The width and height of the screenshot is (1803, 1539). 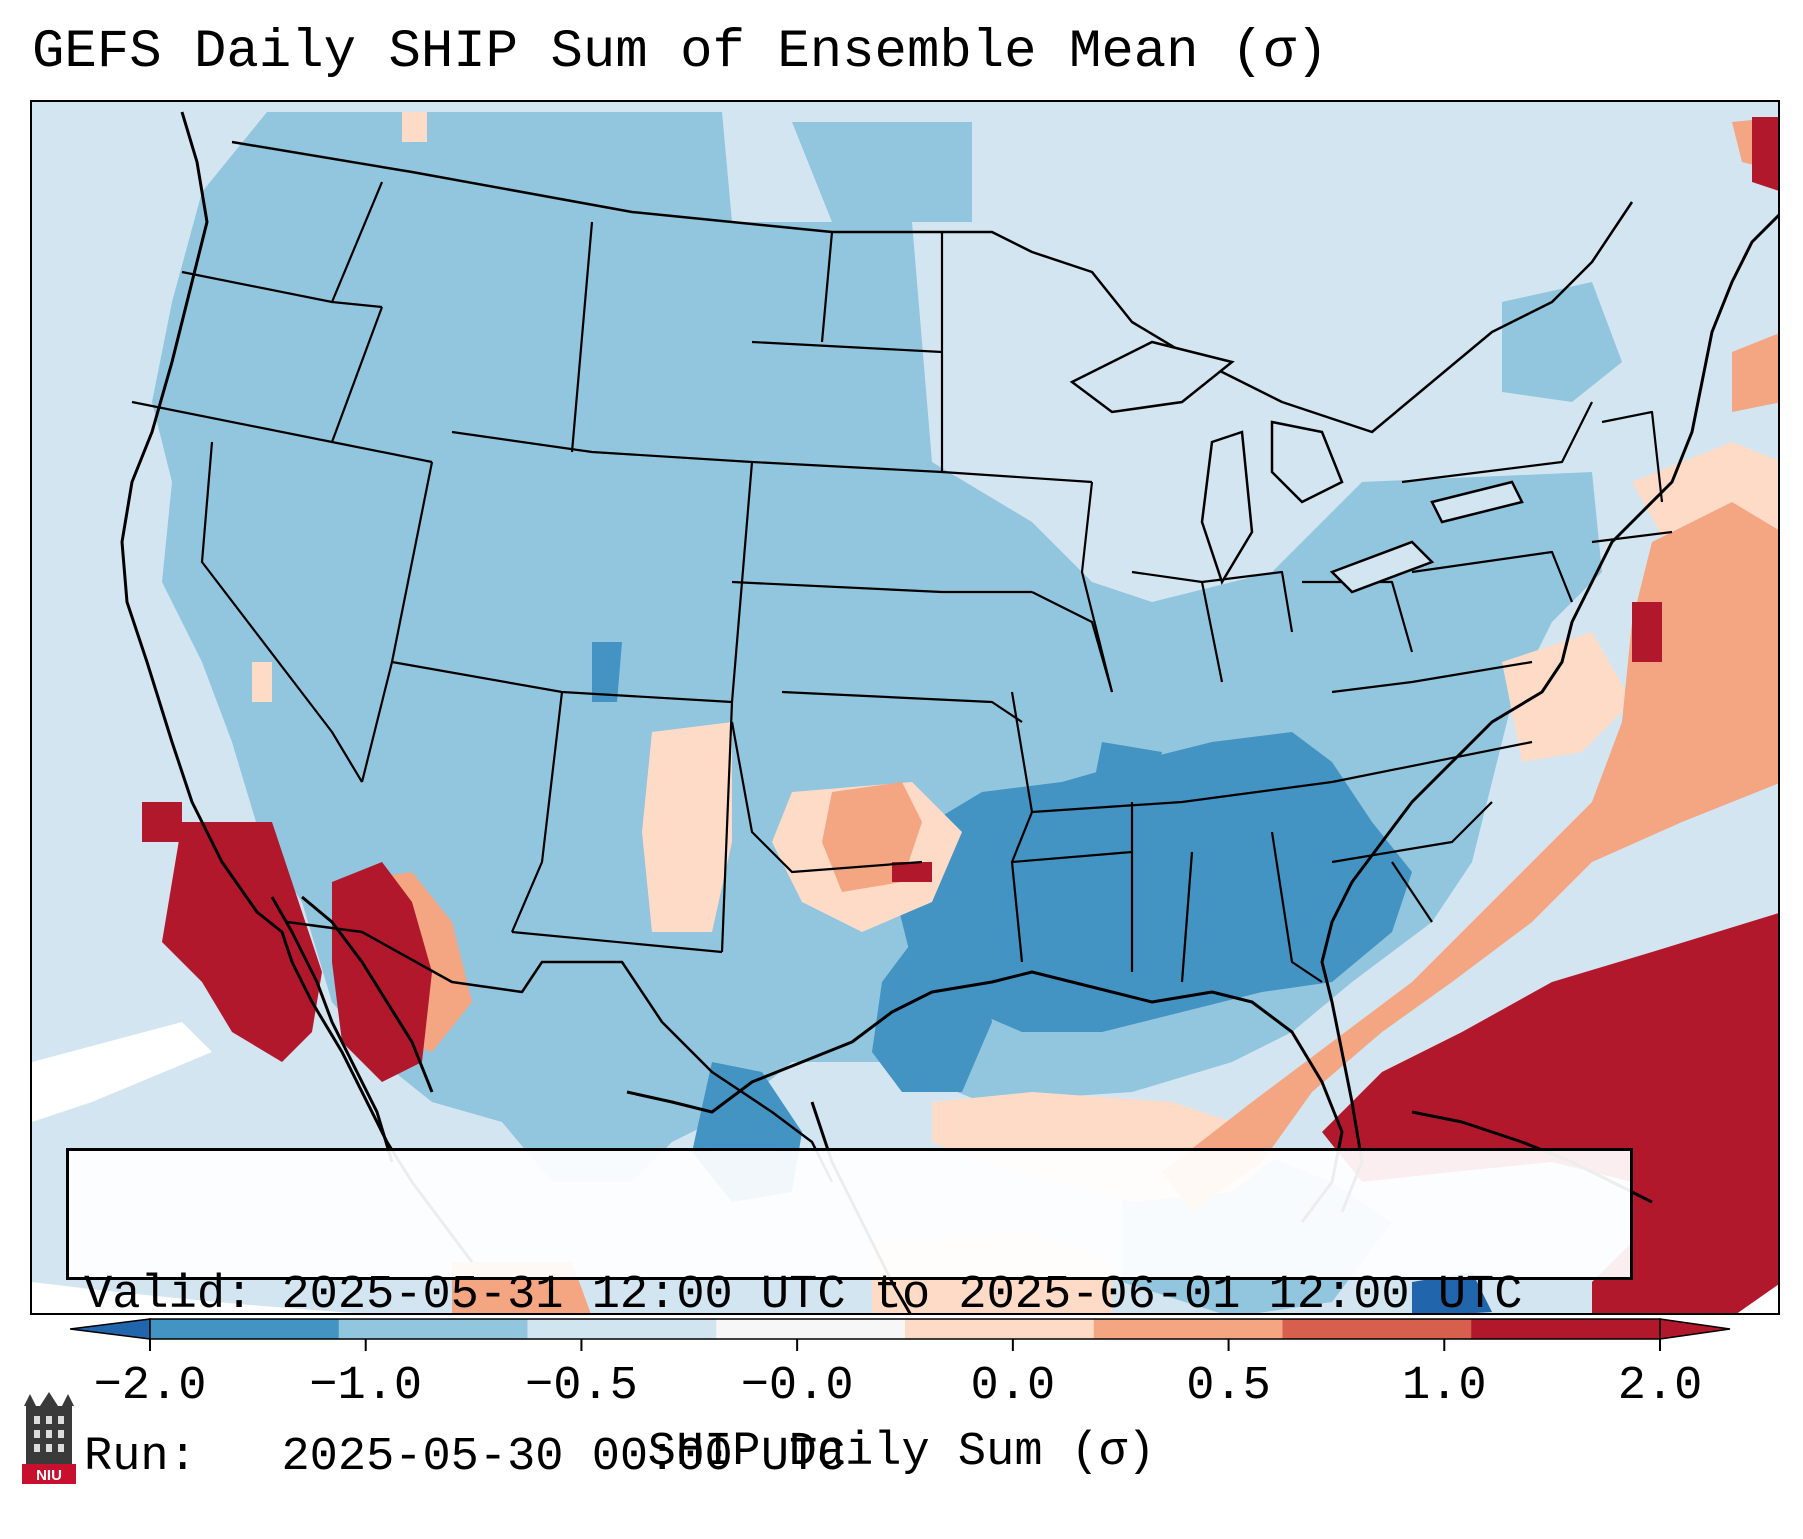 What do you see at coordinates (169, 1295) in the screenshot?
I see `valid-label: Valid:` at bounding box center [169, 1295].